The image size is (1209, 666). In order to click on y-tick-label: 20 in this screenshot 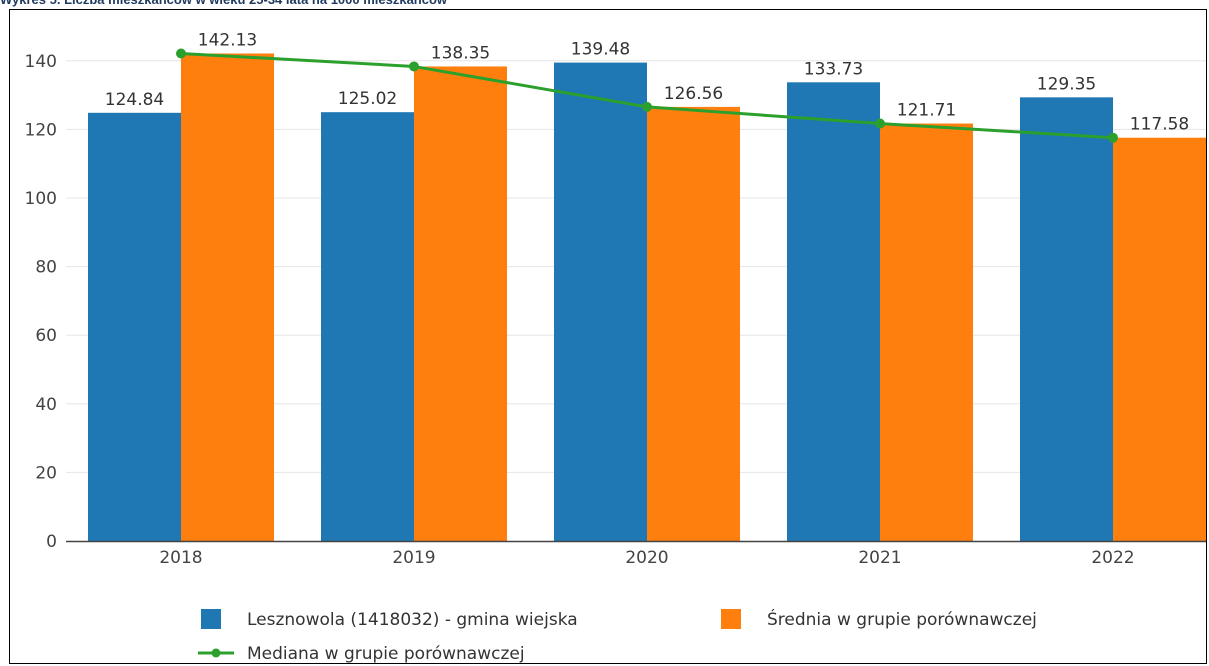, I will do `click(46, 473)`.